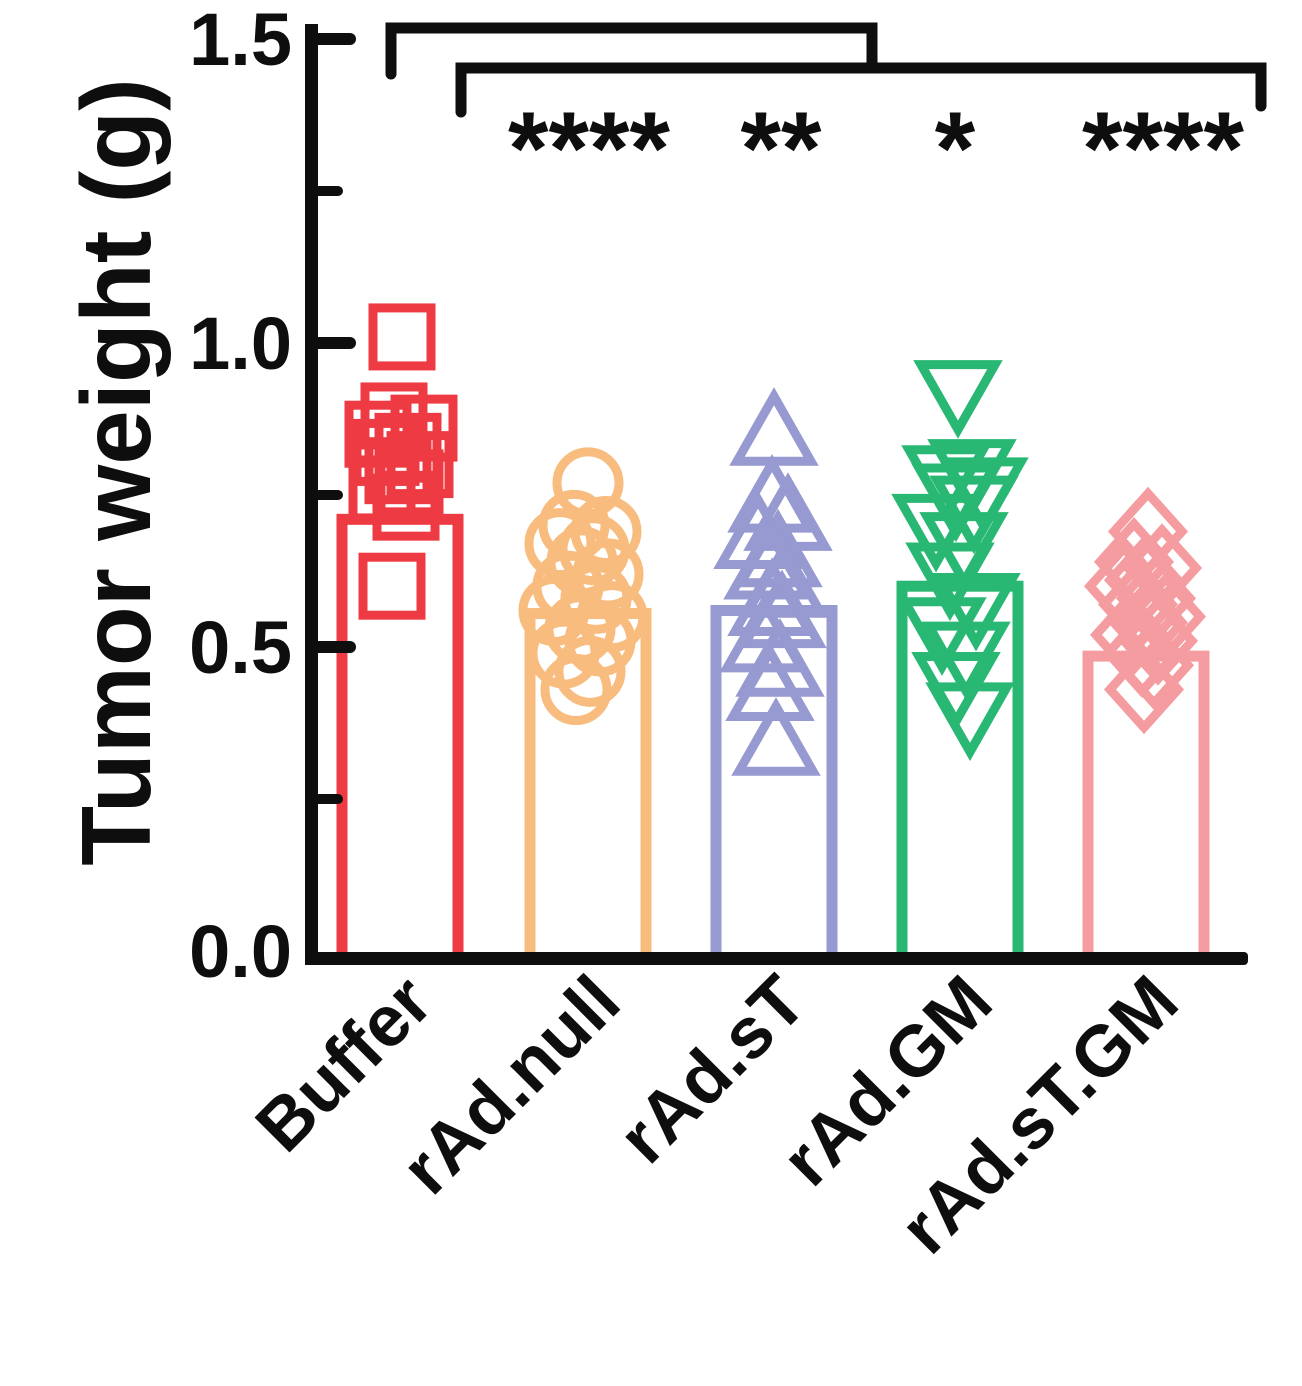 The image size is (1302, 1386). What do you see at coordinates (240, 647) in the screenshot?
I see `y-tick-label: 0.5` at bounding box center [240, 647].